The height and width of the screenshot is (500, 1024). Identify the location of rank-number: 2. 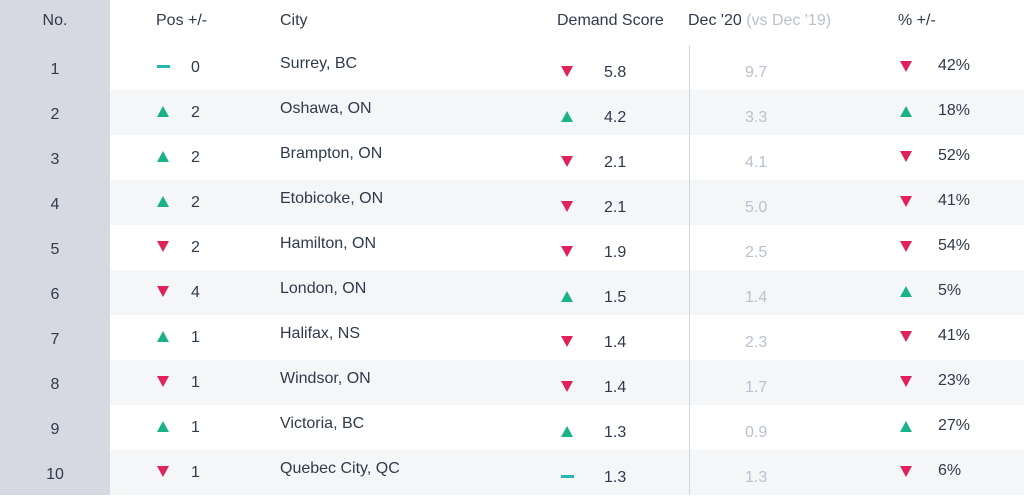
(55, 112).